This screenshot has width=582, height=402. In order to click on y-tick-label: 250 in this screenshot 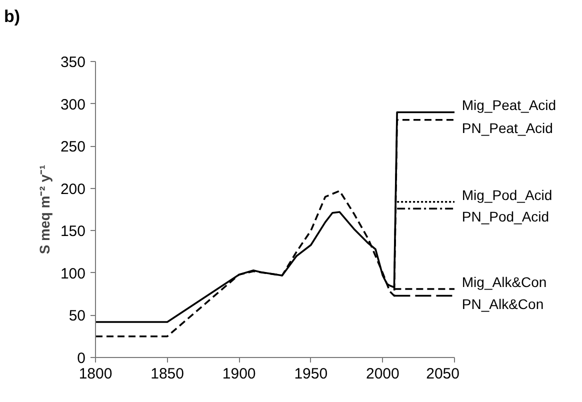, I will do `click(73, 147)`.